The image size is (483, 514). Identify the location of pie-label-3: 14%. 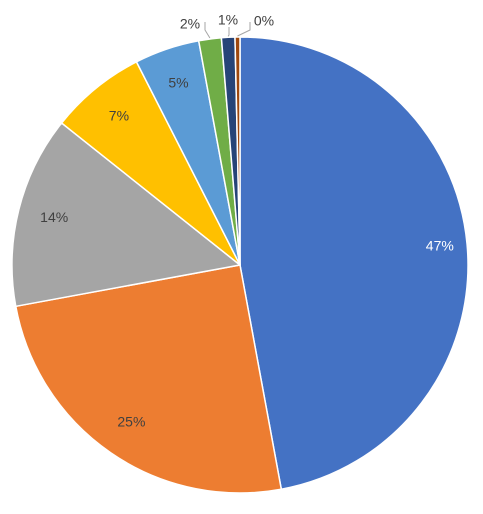
(54, 217).